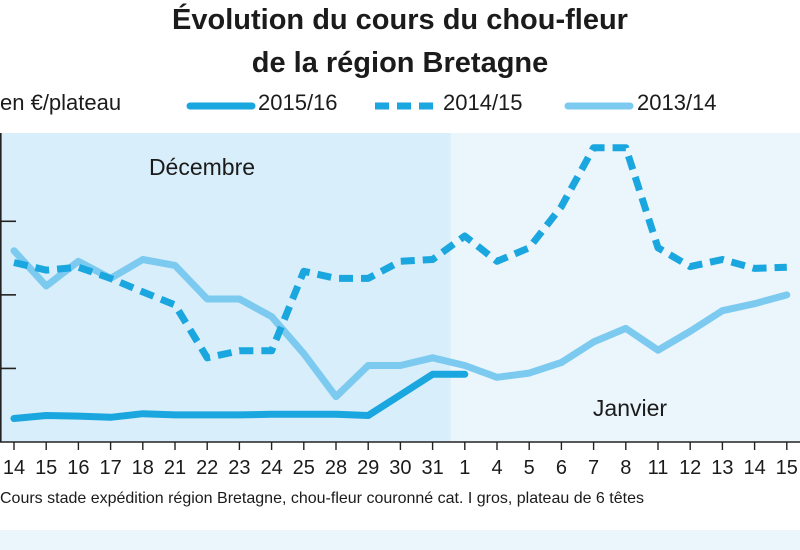 This screenshot has height=550, width=800. What do you see at coordinates (496, 468) in the screenshot?
I see `x-tick-label-16: 4` at bounding box center [496, 468].